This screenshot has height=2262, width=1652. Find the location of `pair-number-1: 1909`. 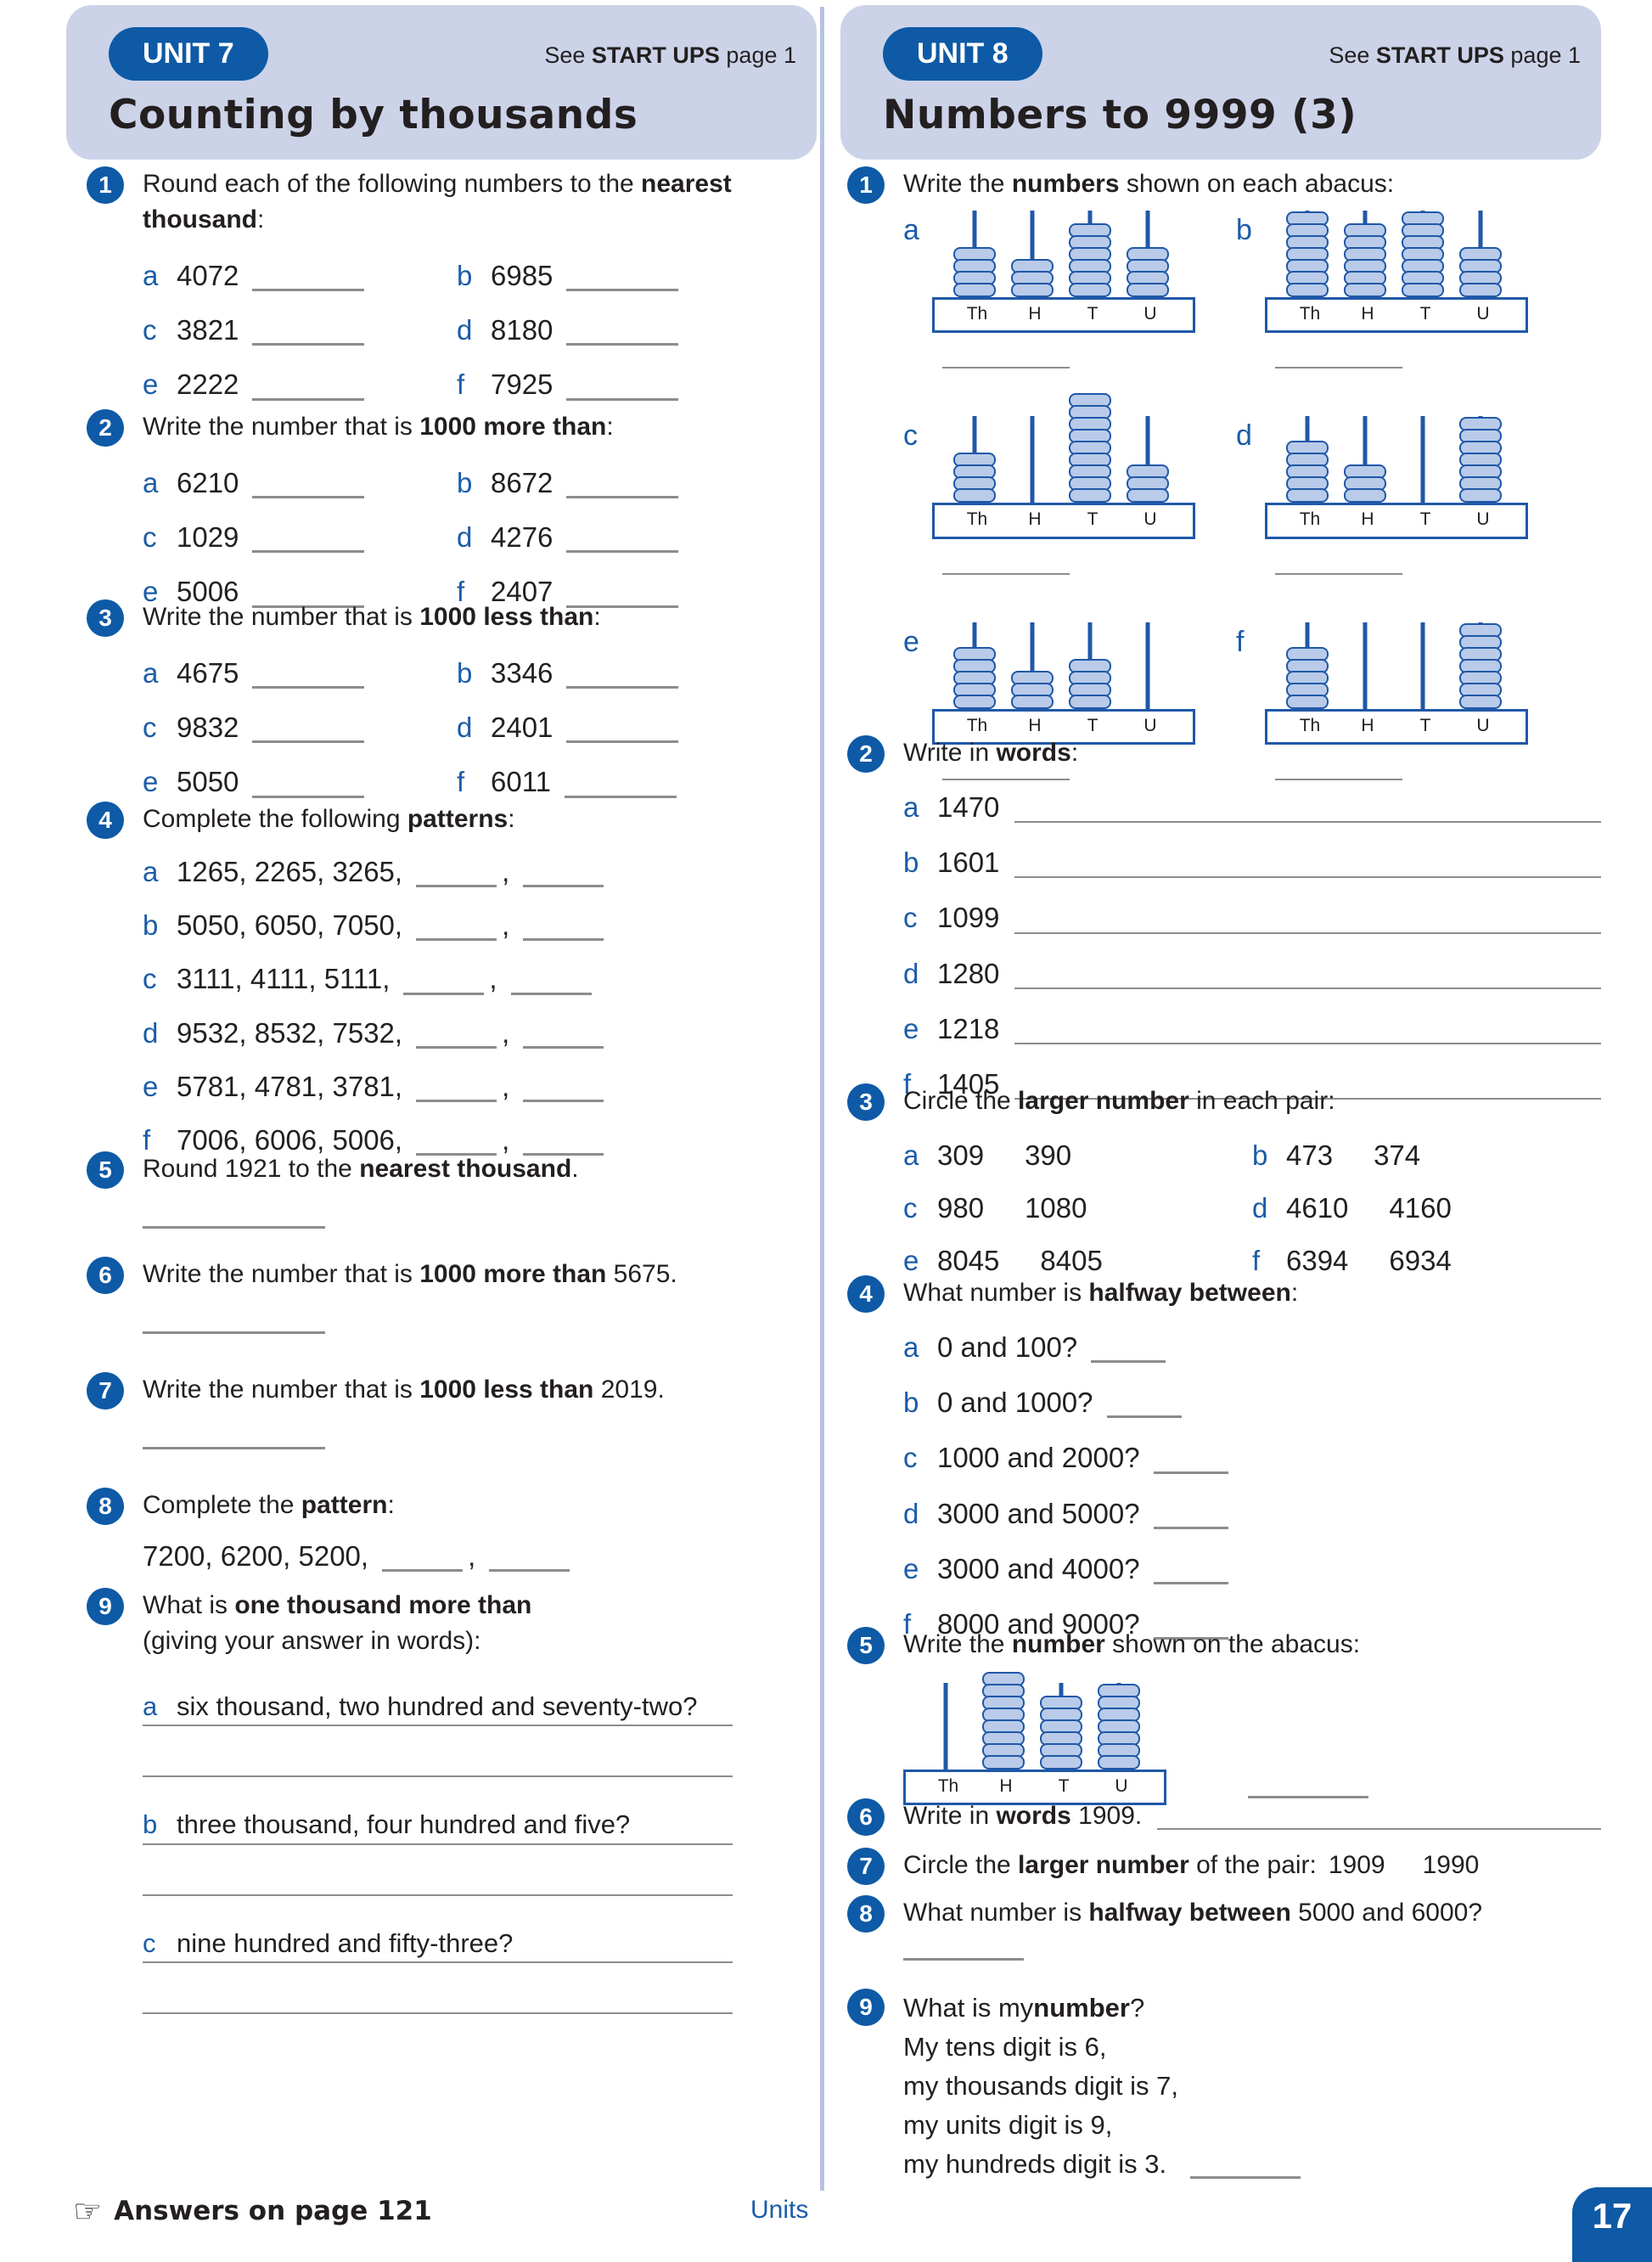

pair-number-1: 1909 is located at coordinates (1356, 1865).